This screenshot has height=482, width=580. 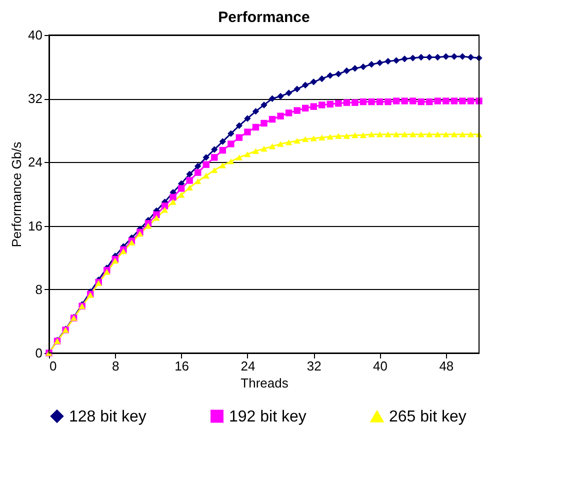 I want to click on x-tick-label: 16, so click(x=182, y=366).